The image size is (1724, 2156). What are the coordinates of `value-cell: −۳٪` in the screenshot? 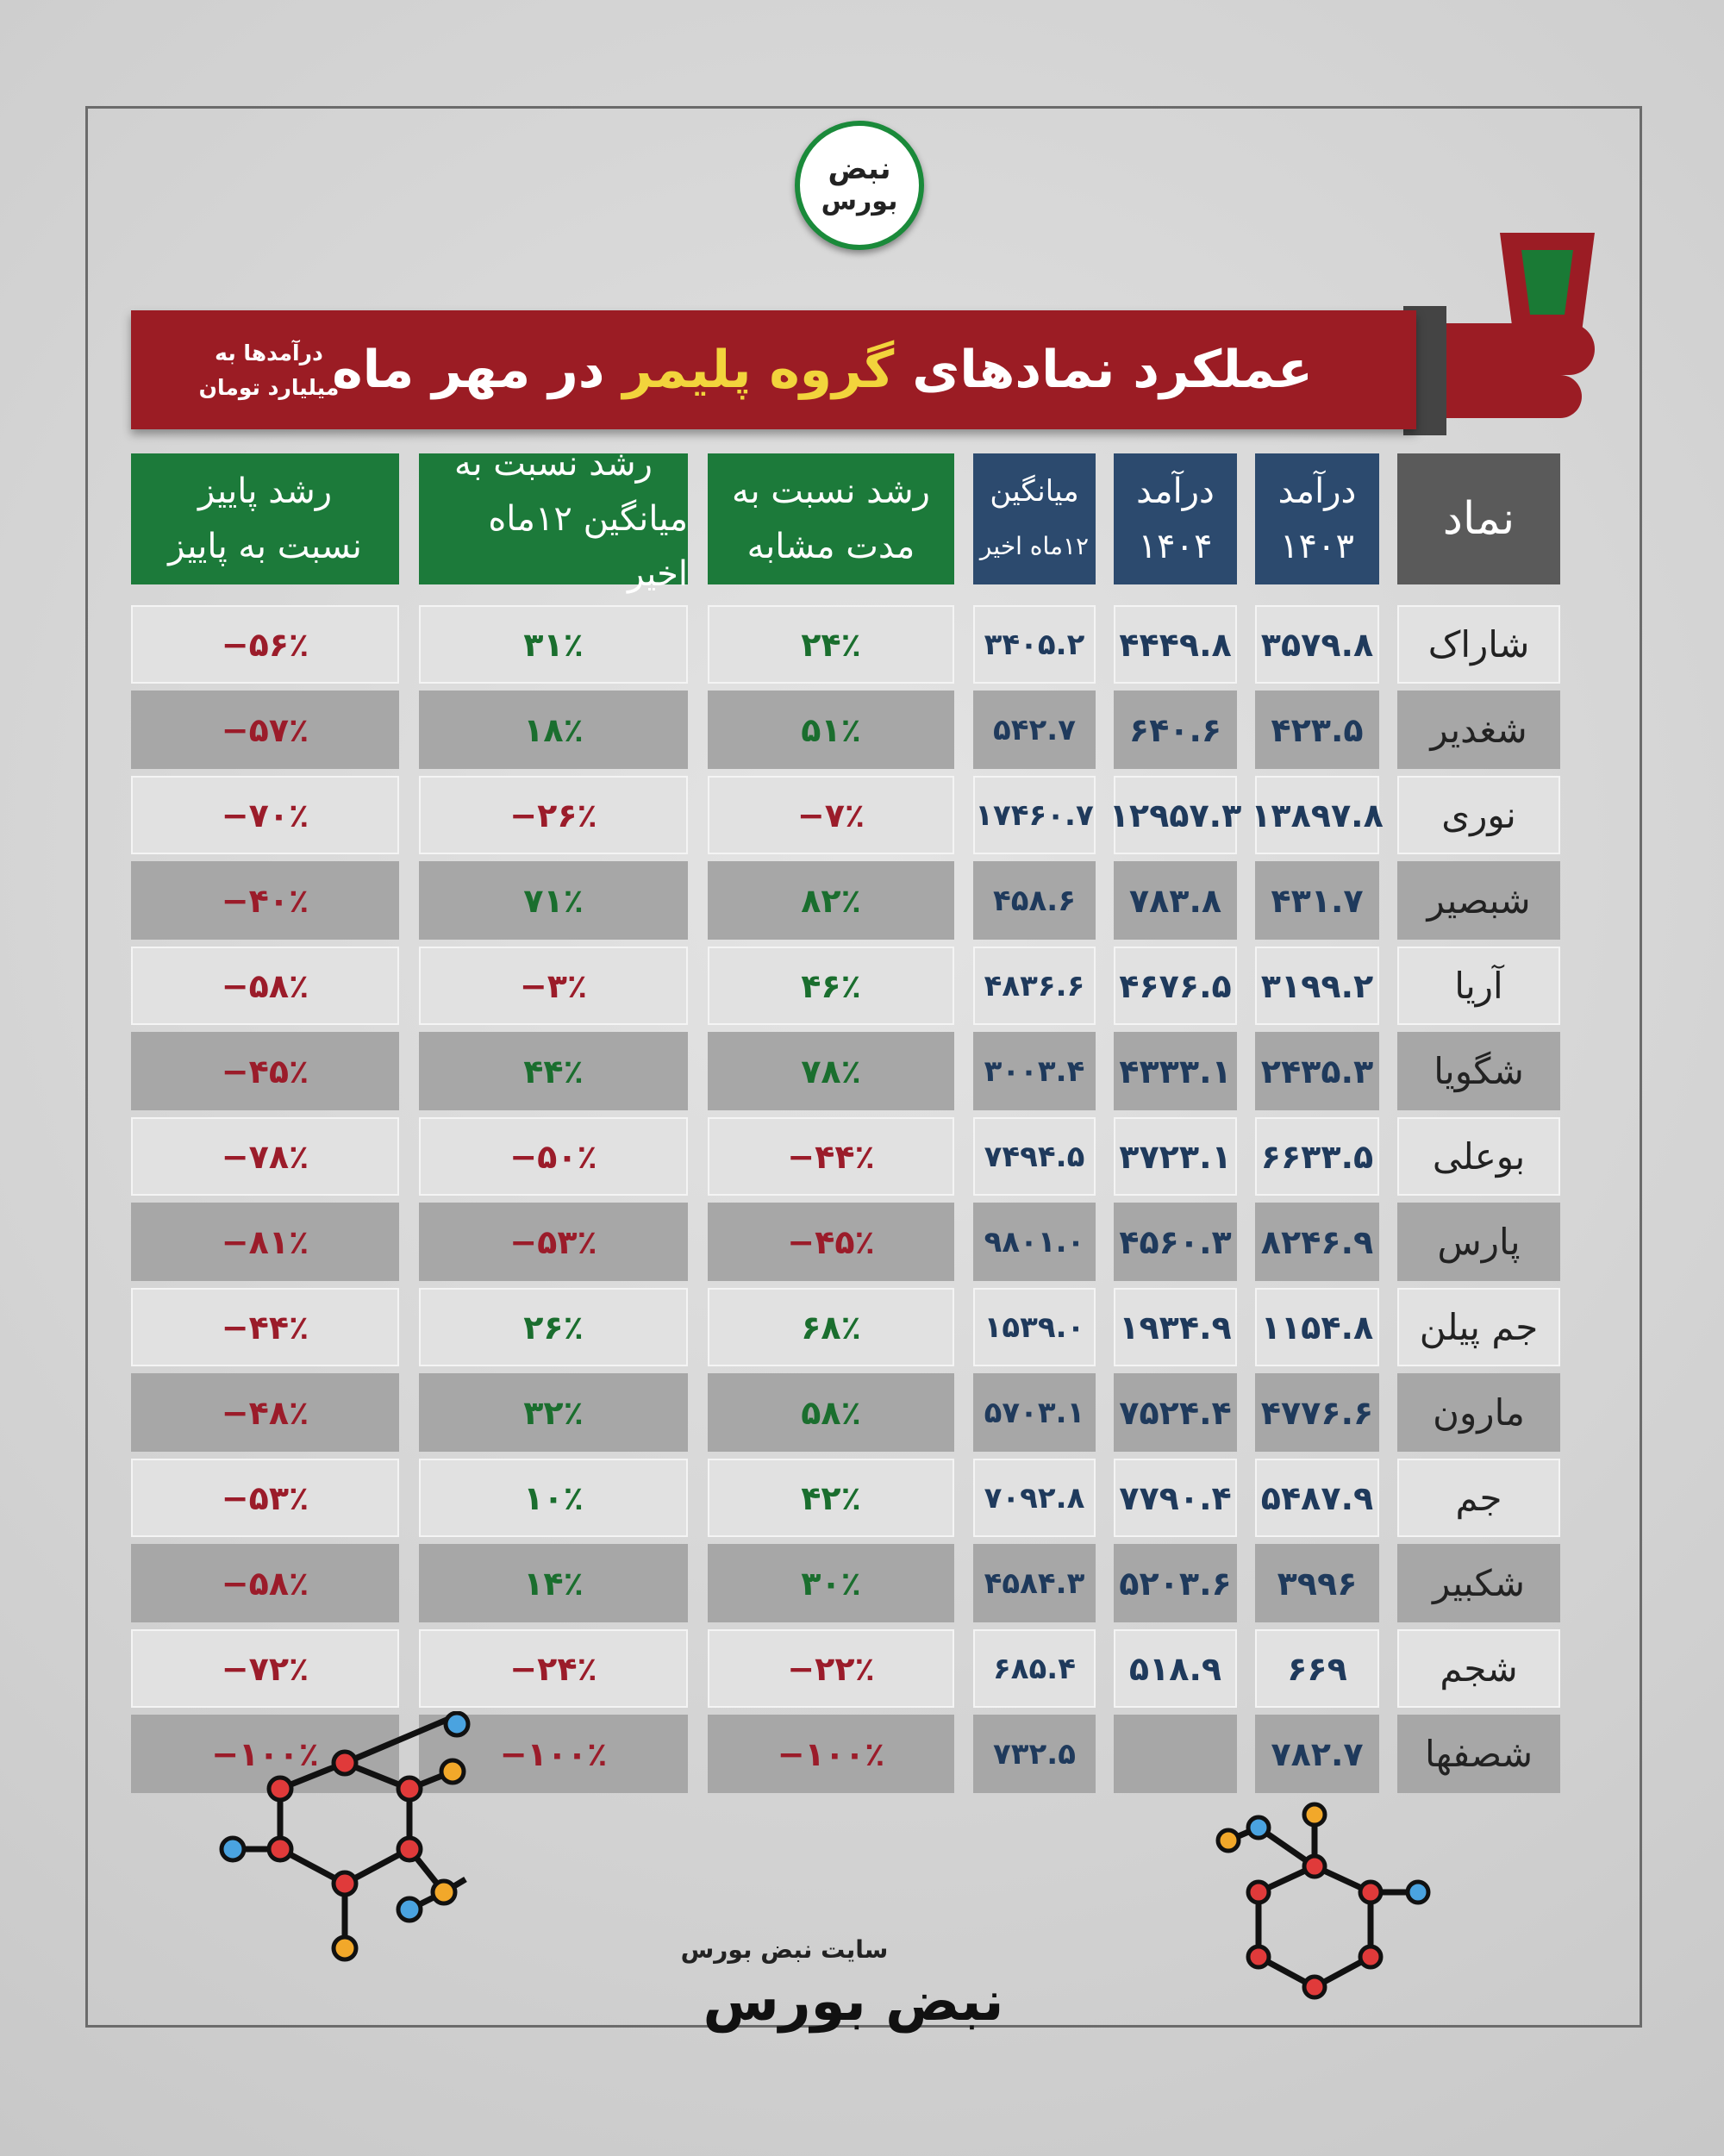 It's located at (553, 986).